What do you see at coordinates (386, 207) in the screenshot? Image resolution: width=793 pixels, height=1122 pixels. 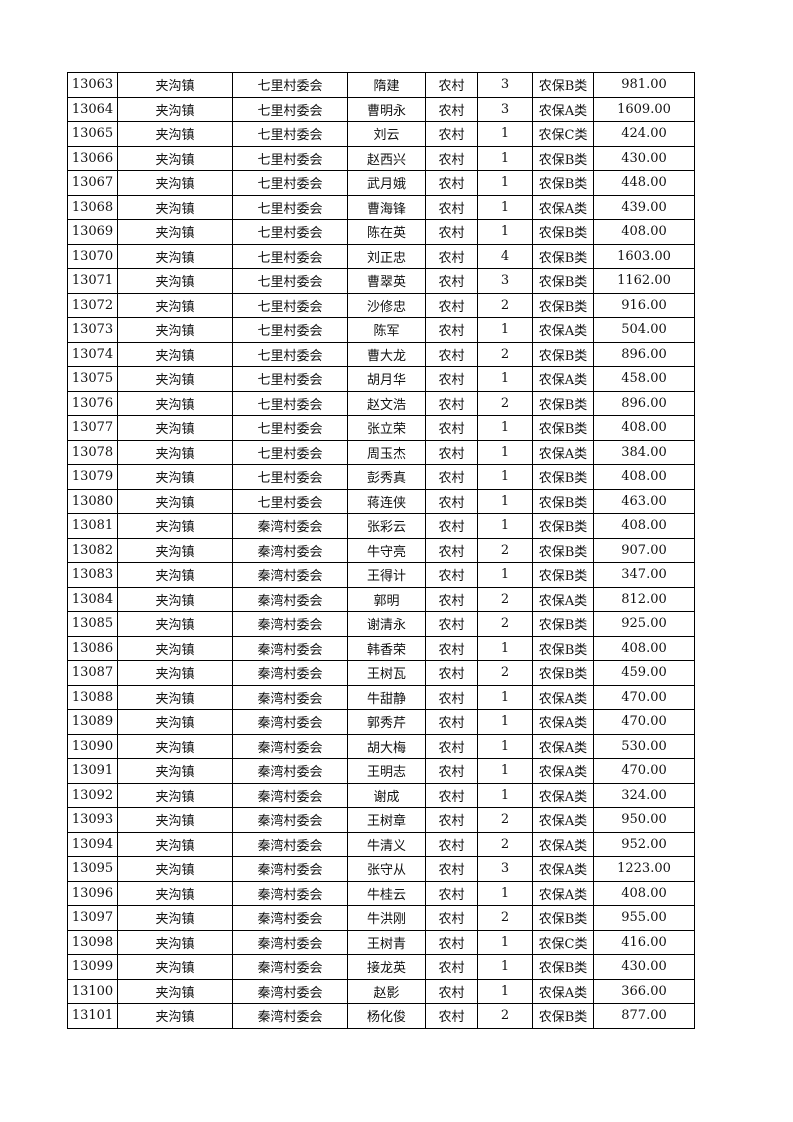 I see `name-cell: 曹海锋` at bounding box center [386, 207].